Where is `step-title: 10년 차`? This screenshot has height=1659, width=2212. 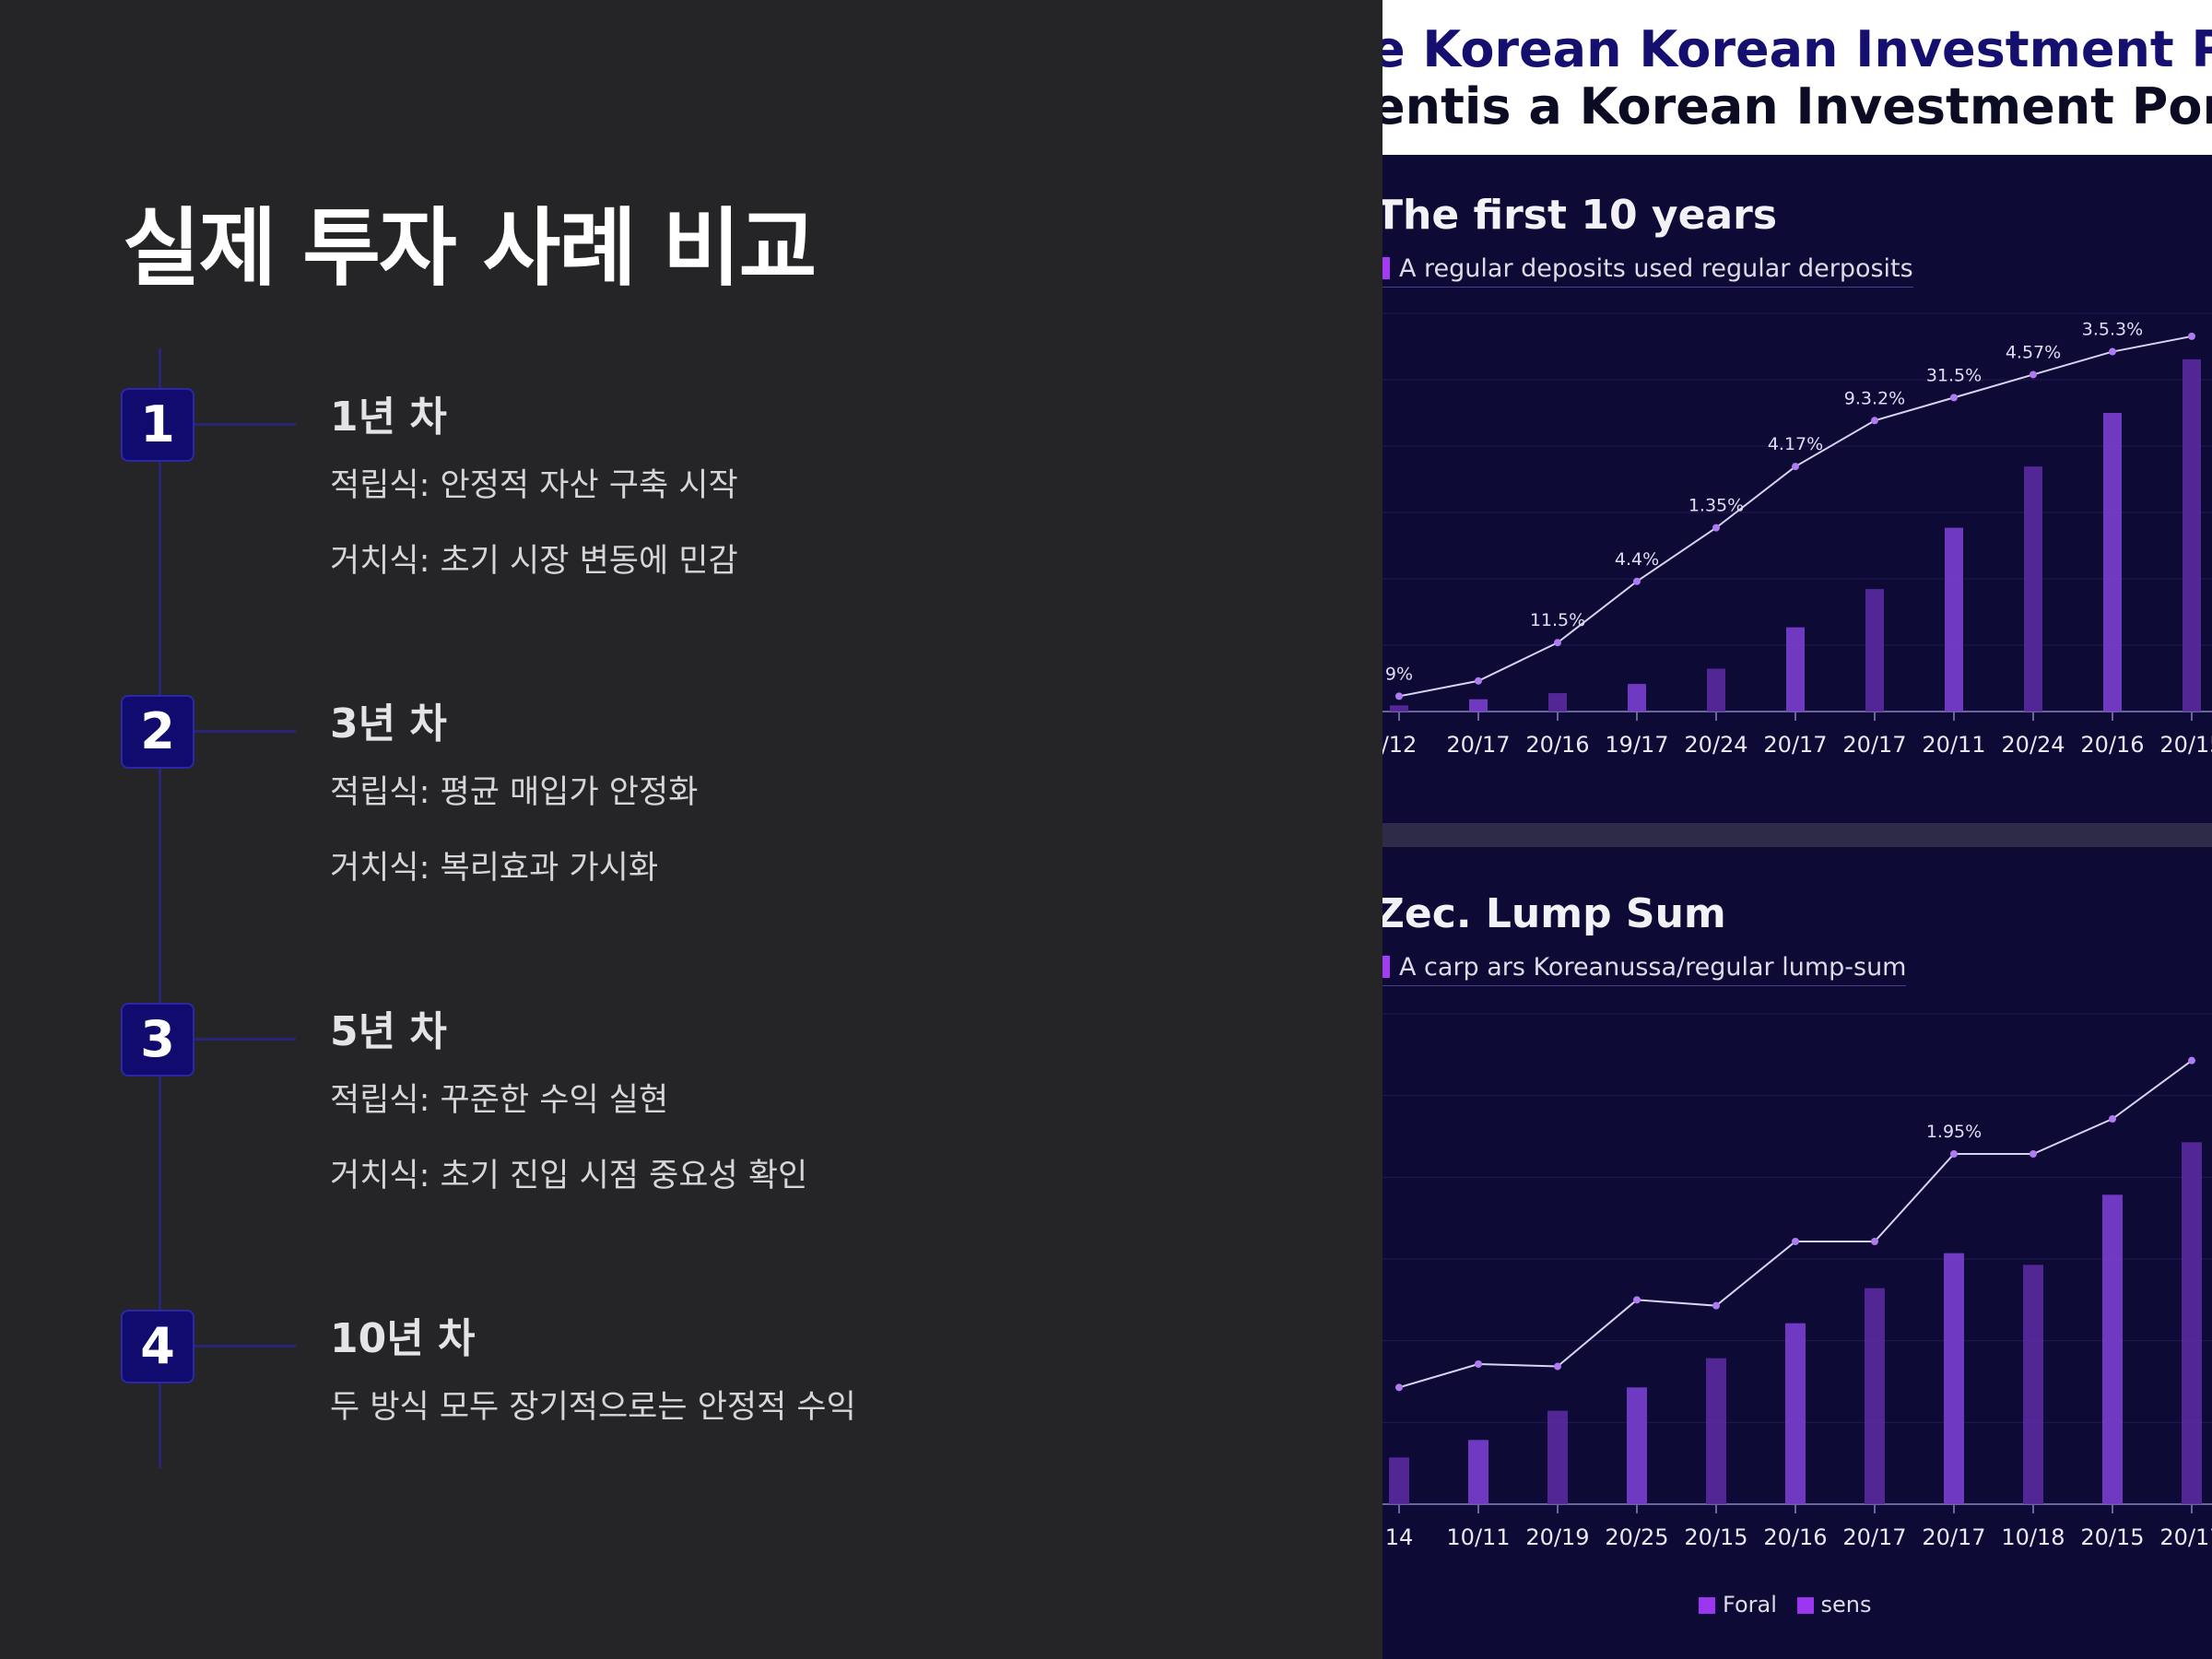 step-title: 10년 차 is located at coordinates (403, 1338).